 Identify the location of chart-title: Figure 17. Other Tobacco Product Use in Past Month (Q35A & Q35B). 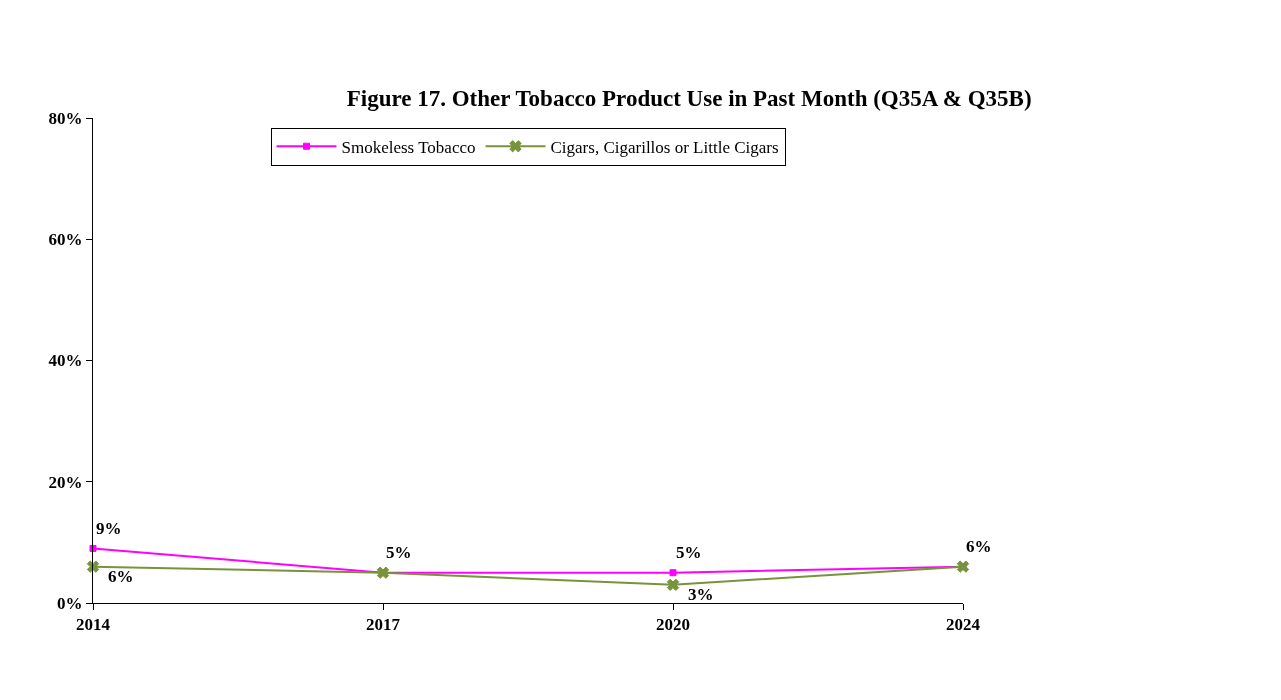
(689, 99).